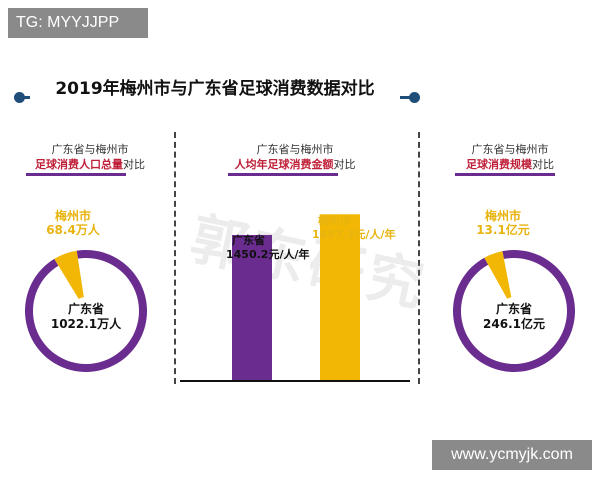  What do you see at coordinates (134, 164) in the screenshot?
I see `panel-population-header-suffix: 对比` at bounding box center [134, 164].